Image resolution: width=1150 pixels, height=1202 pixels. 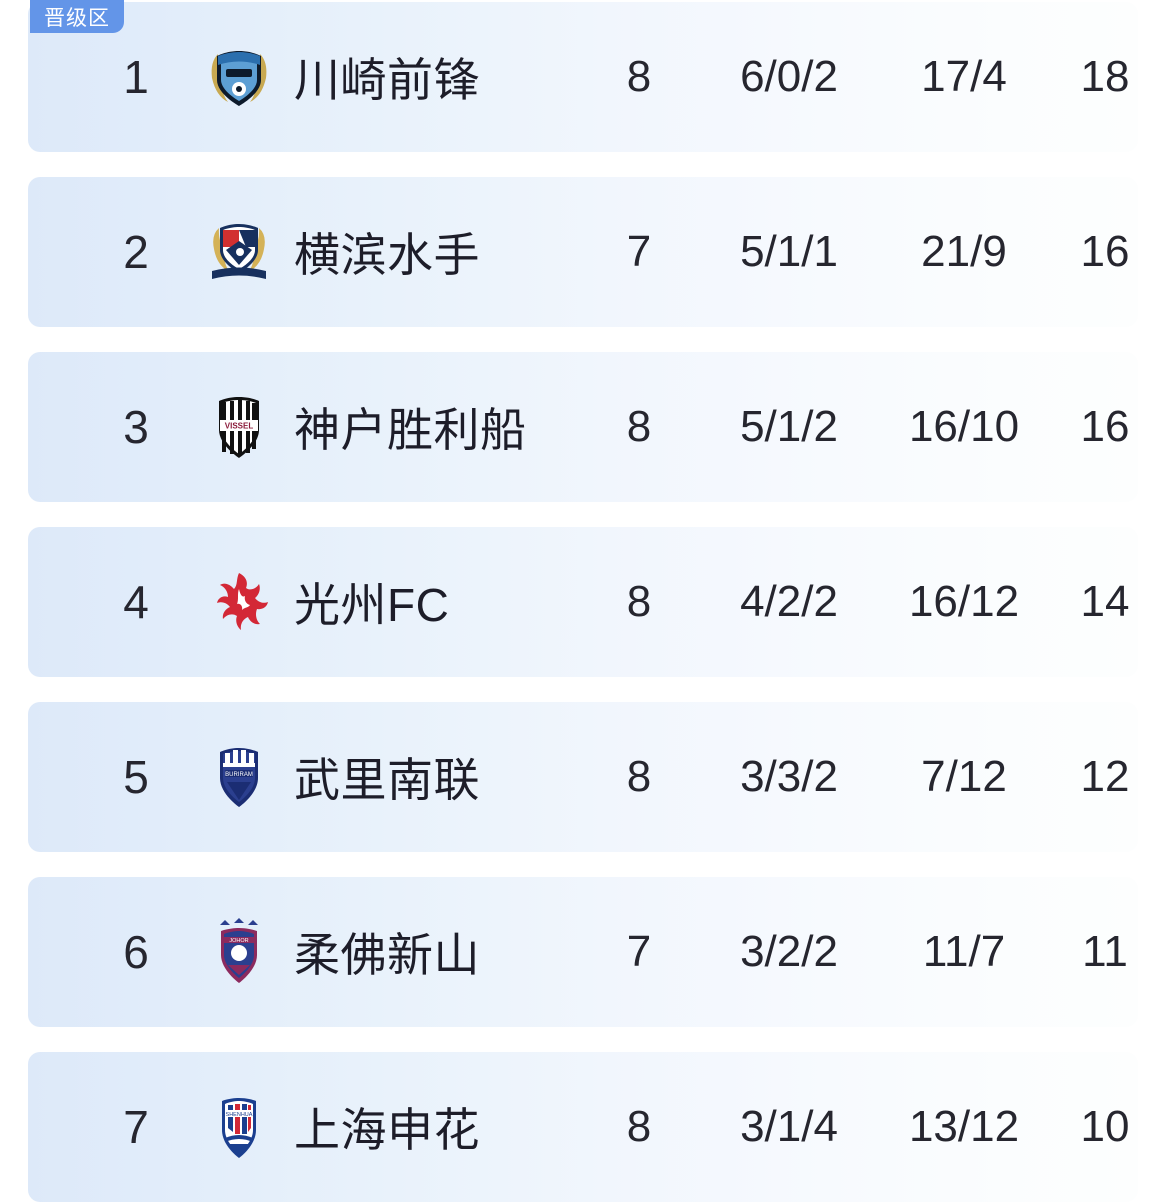 What do you see at coordinates (1105, 776) in the screenshot?
I see `points-cell: 12` at bounding box center [1105, 776].